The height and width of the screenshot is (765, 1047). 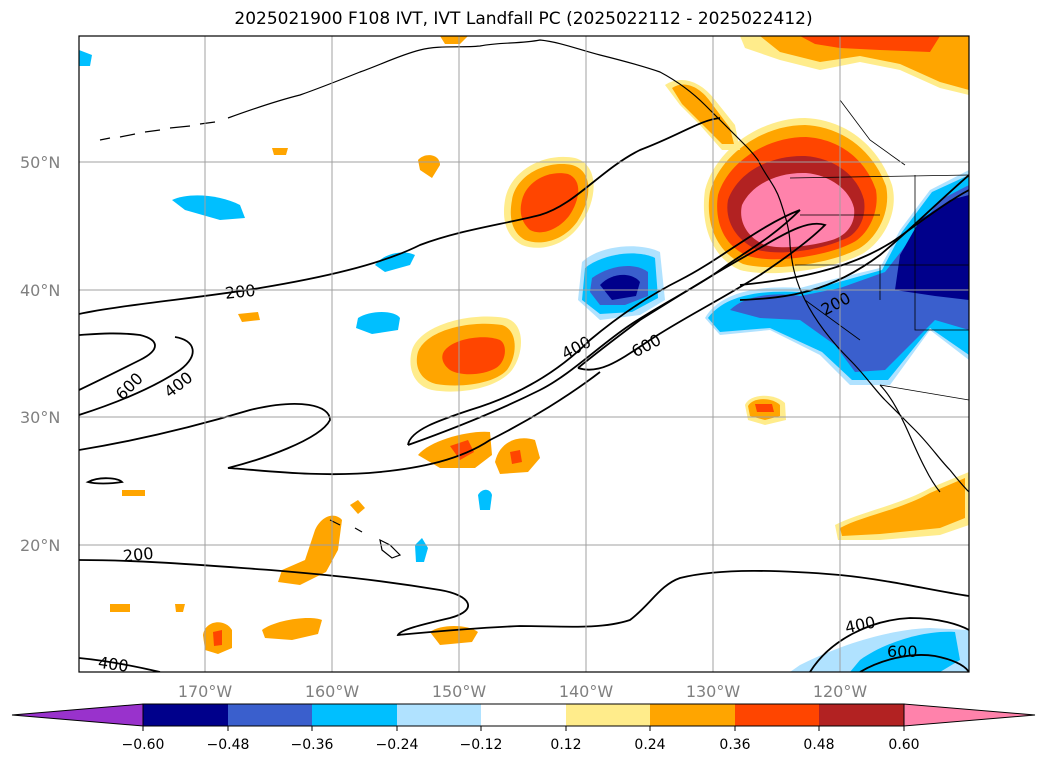 I want to click on fill-region-east-subtrop-red, so click(x=764, y=408).